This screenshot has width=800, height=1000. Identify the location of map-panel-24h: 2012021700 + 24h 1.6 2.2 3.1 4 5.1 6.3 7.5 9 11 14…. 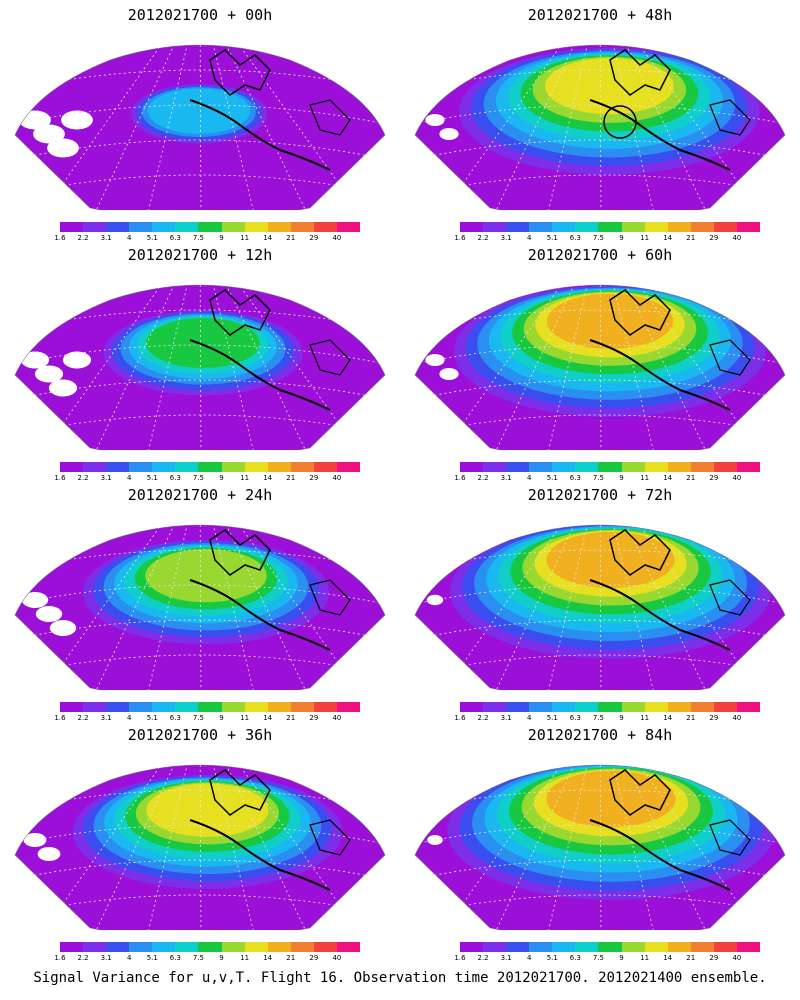
(200, 601).